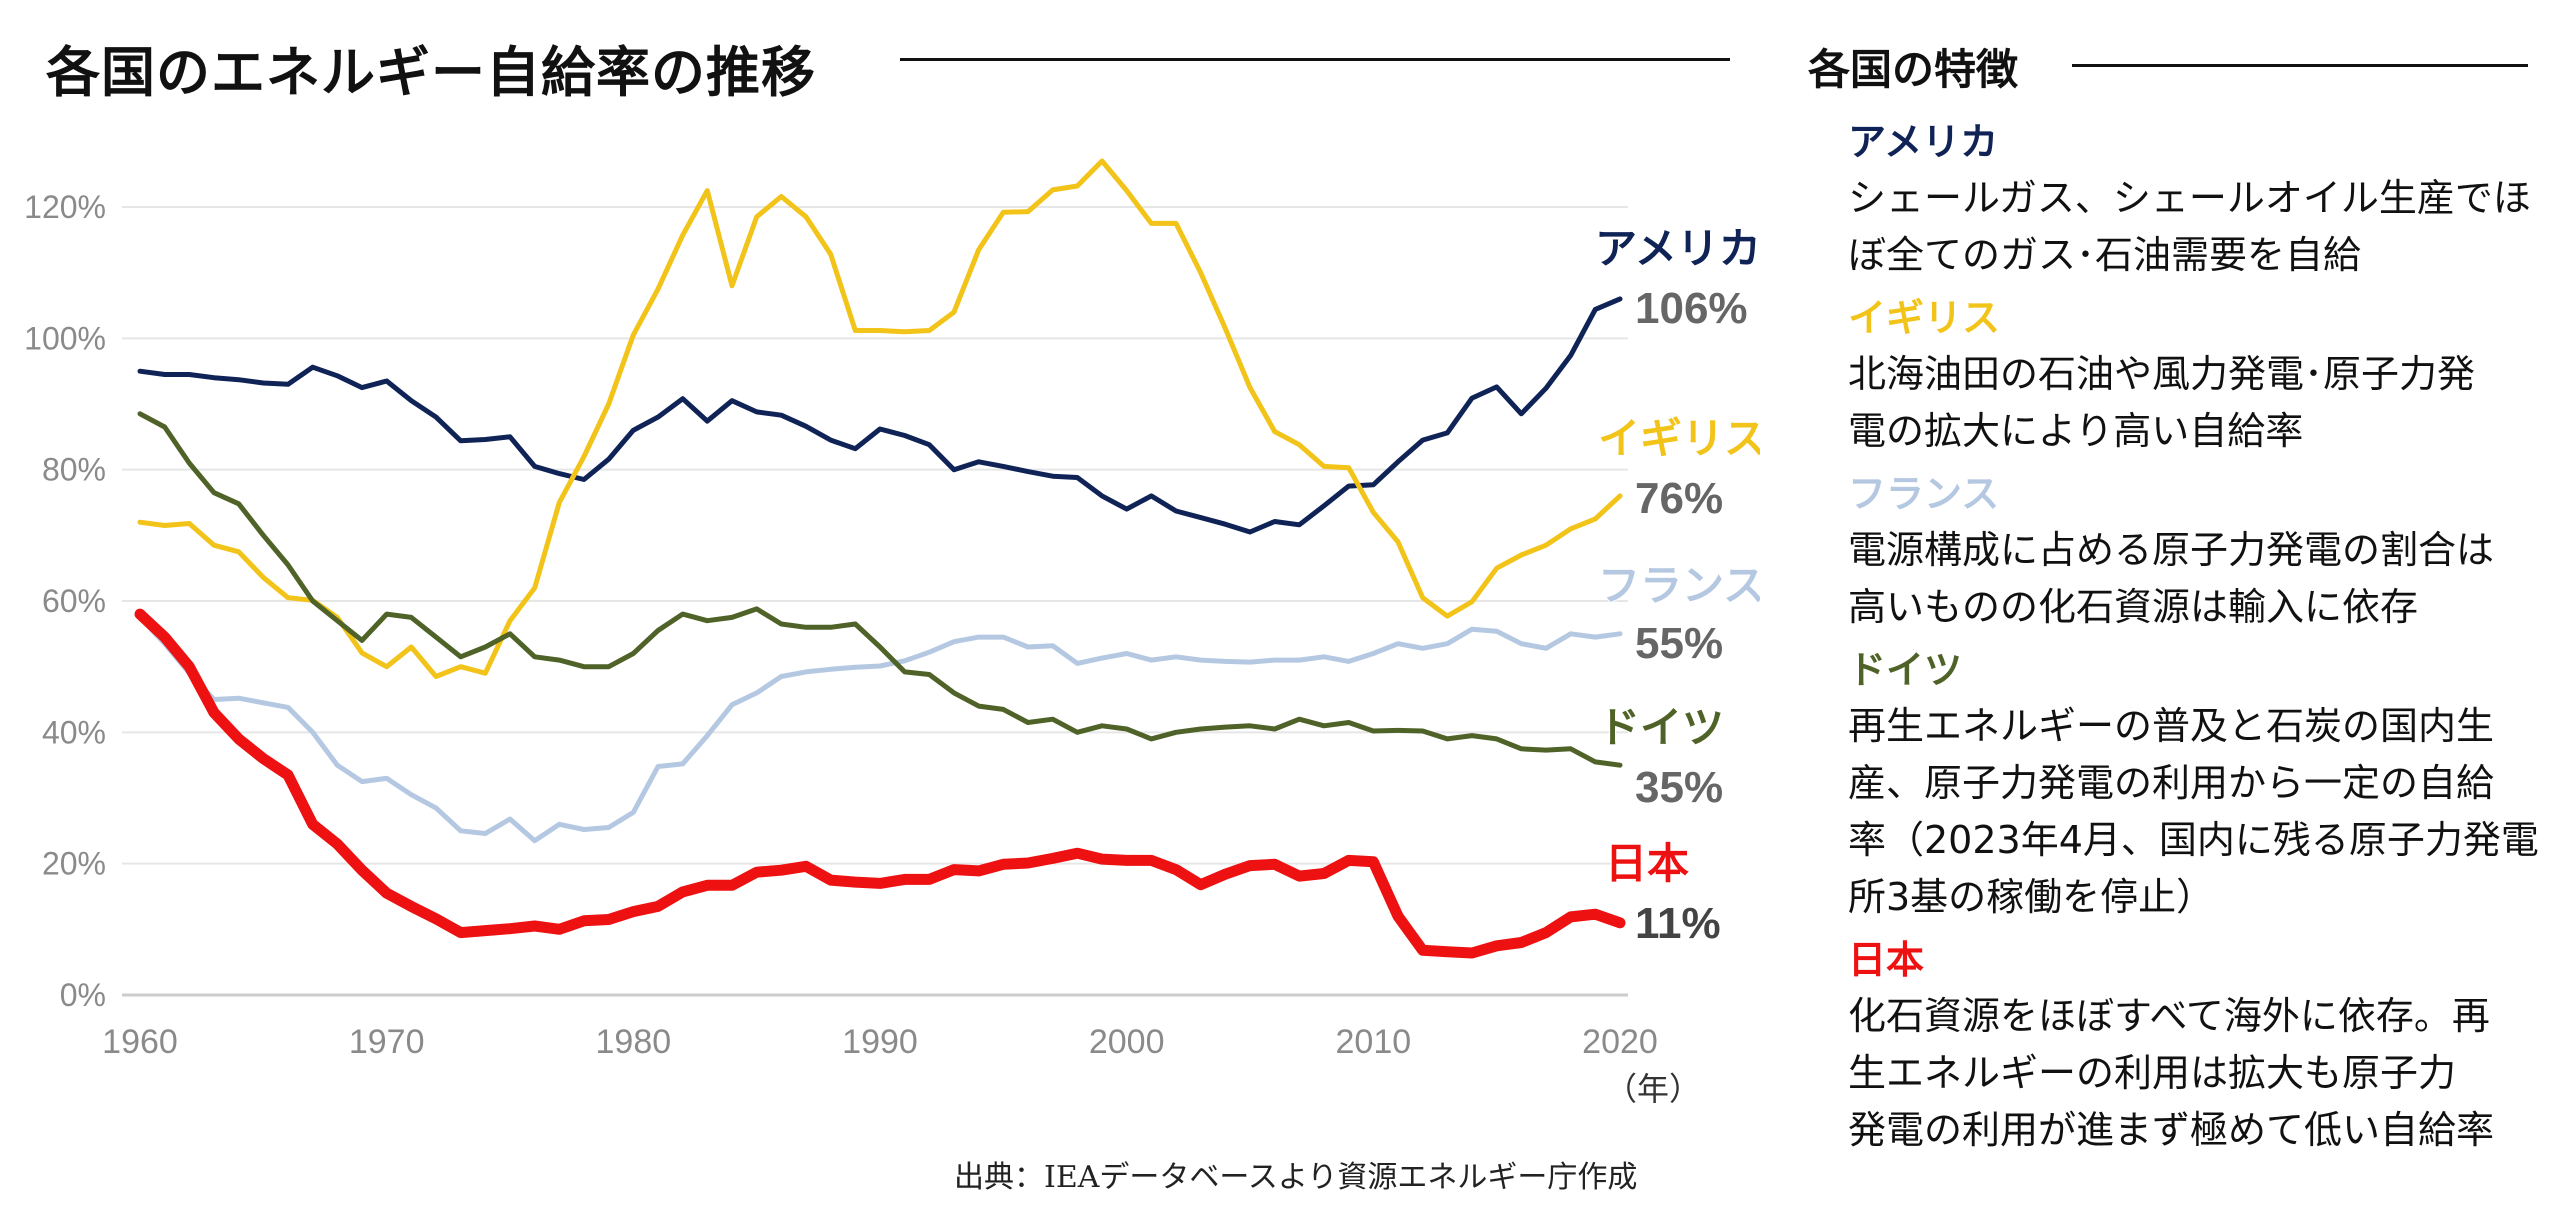  Describe the element at coordinates (634, 1042) in the screenshot. I see `x-tick-label: 1980` at that location.